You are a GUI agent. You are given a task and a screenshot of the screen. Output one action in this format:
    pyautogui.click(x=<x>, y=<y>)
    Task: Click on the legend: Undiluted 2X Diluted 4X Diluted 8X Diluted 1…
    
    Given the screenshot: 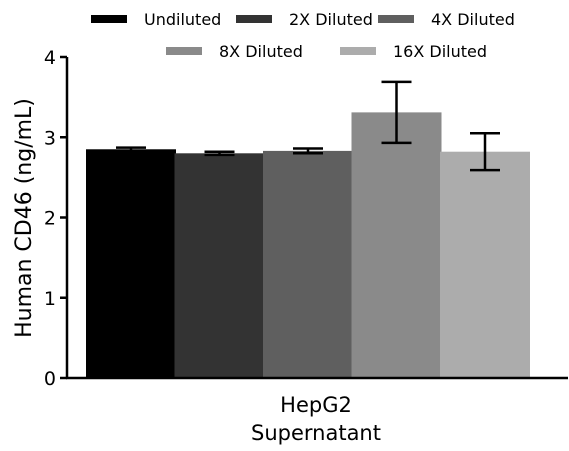 What is the action you would take?
    pyautogui.click(x=303, y=35)
    